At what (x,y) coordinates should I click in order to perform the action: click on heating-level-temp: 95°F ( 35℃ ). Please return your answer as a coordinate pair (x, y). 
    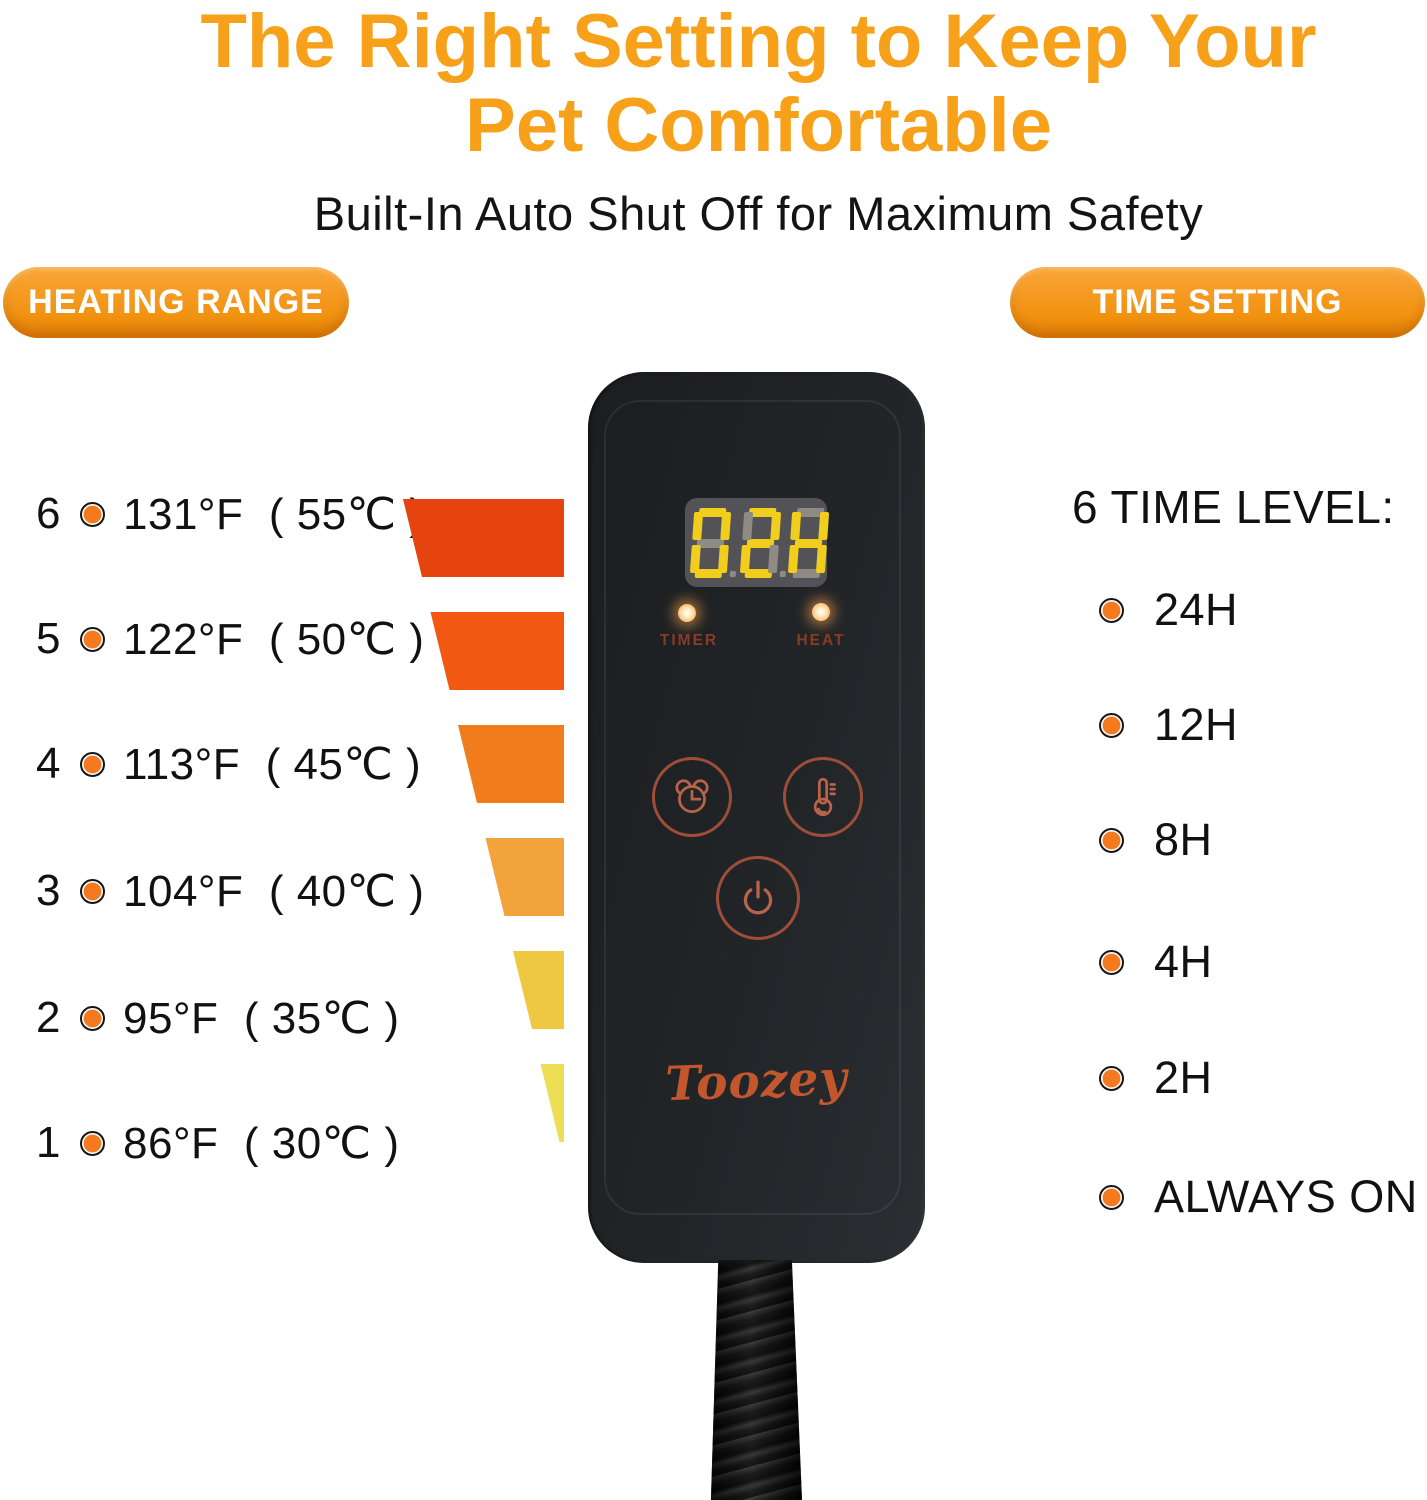
    Looking at the image, I should click on (261, 1018).